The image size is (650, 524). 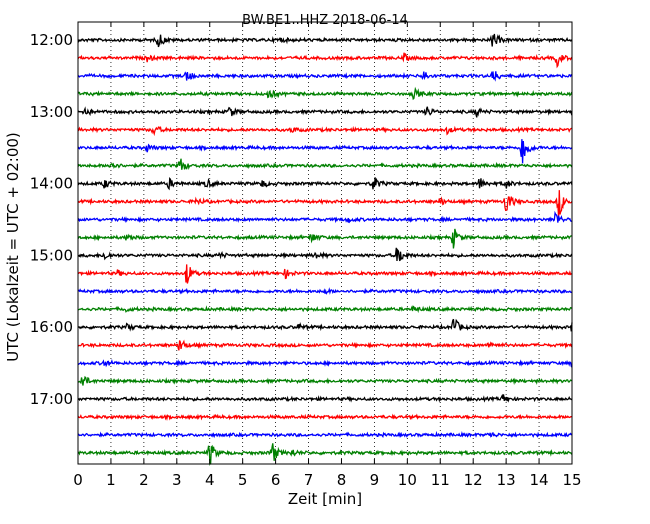 I want to click on y-tick-label: 16:00, so click(x=51, y=327).